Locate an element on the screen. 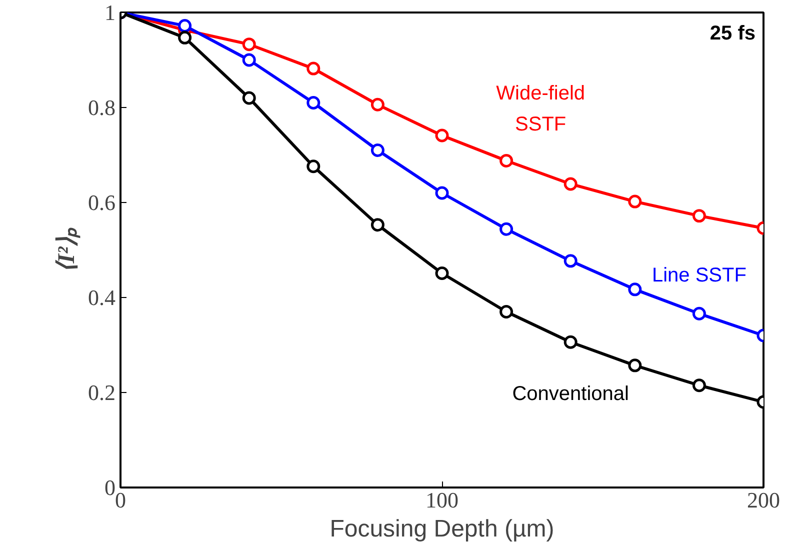  y-tick-label: 0.6 is located at coordinates (102, 202).